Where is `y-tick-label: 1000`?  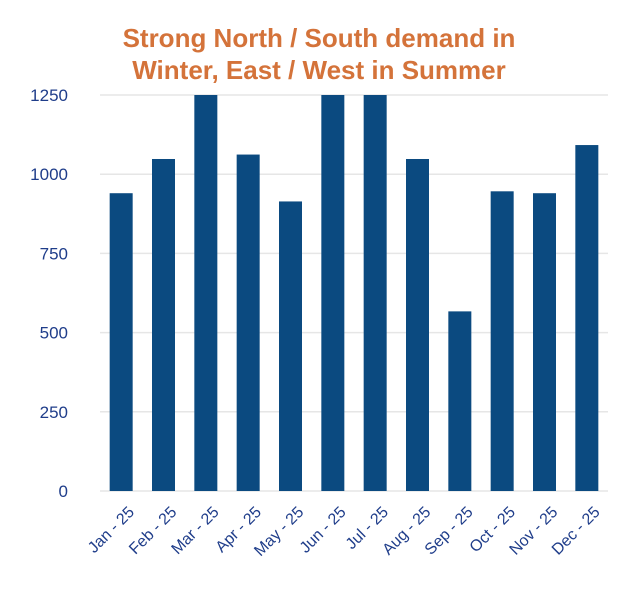
y-tick-label: 1000 is located at coordinates (49, 174).